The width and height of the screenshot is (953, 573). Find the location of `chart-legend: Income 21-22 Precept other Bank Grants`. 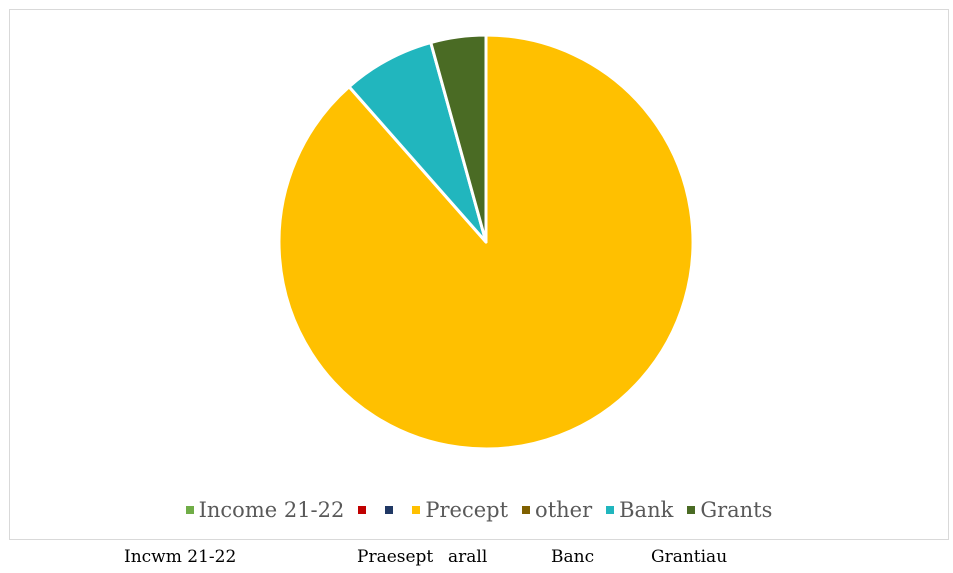

chart-legend: Income 21-22 Precept other Bank Grants is located at coordinates (479, 510).